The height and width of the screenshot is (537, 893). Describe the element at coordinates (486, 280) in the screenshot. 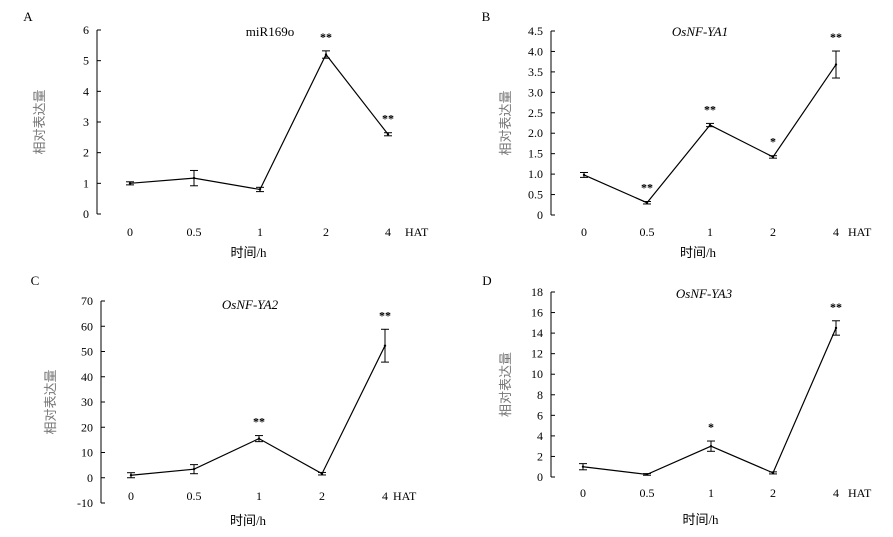

I see `panel-letter: D` at that location.